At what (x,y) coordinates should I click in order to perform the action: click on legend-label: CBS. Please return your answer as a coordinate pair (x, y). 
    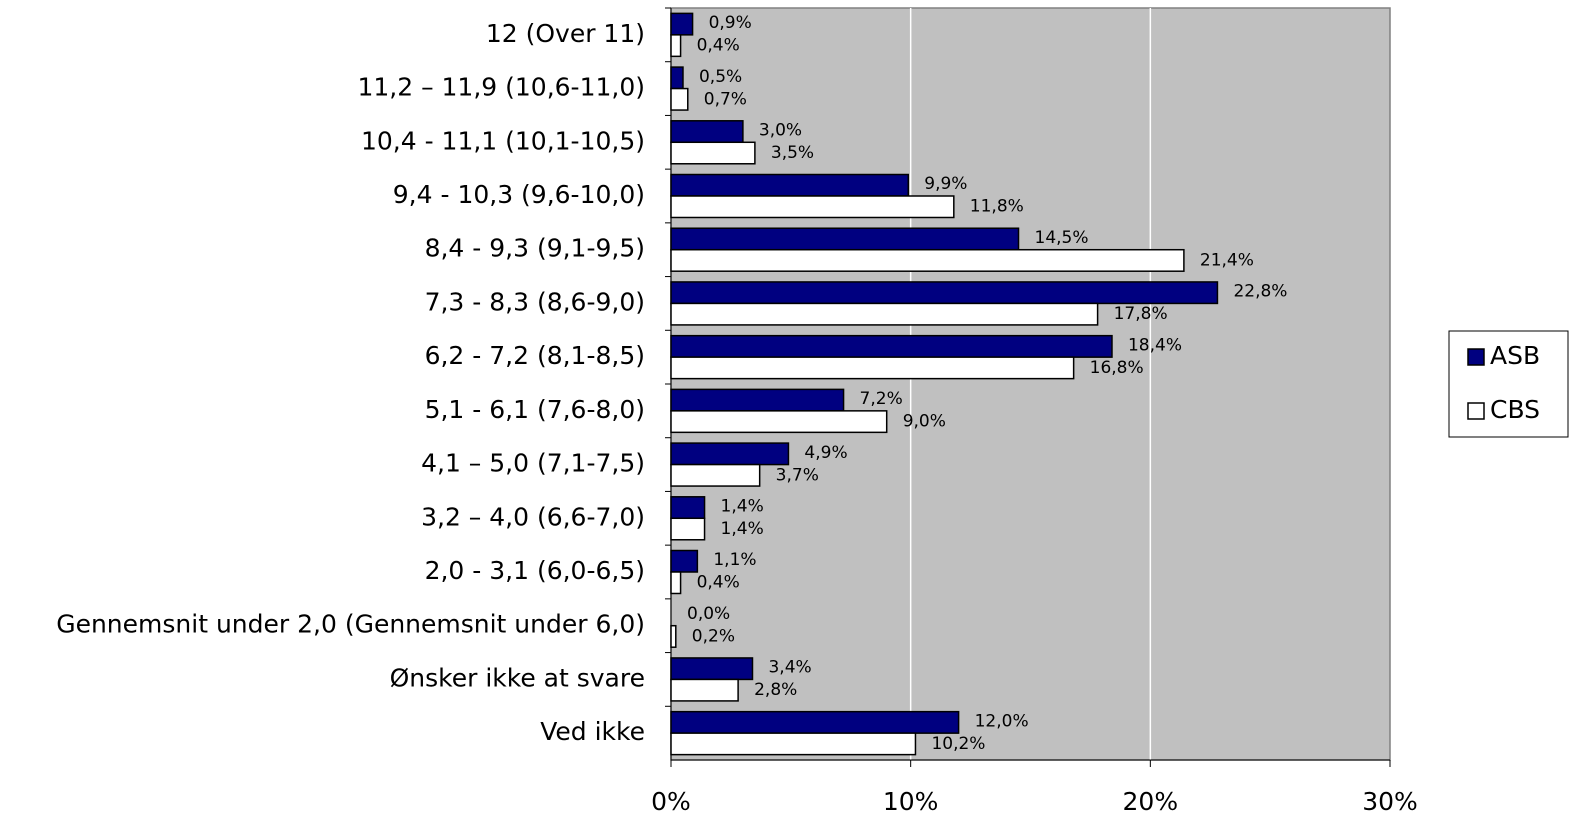
    Looking at the image, I should click on (1515, 409).